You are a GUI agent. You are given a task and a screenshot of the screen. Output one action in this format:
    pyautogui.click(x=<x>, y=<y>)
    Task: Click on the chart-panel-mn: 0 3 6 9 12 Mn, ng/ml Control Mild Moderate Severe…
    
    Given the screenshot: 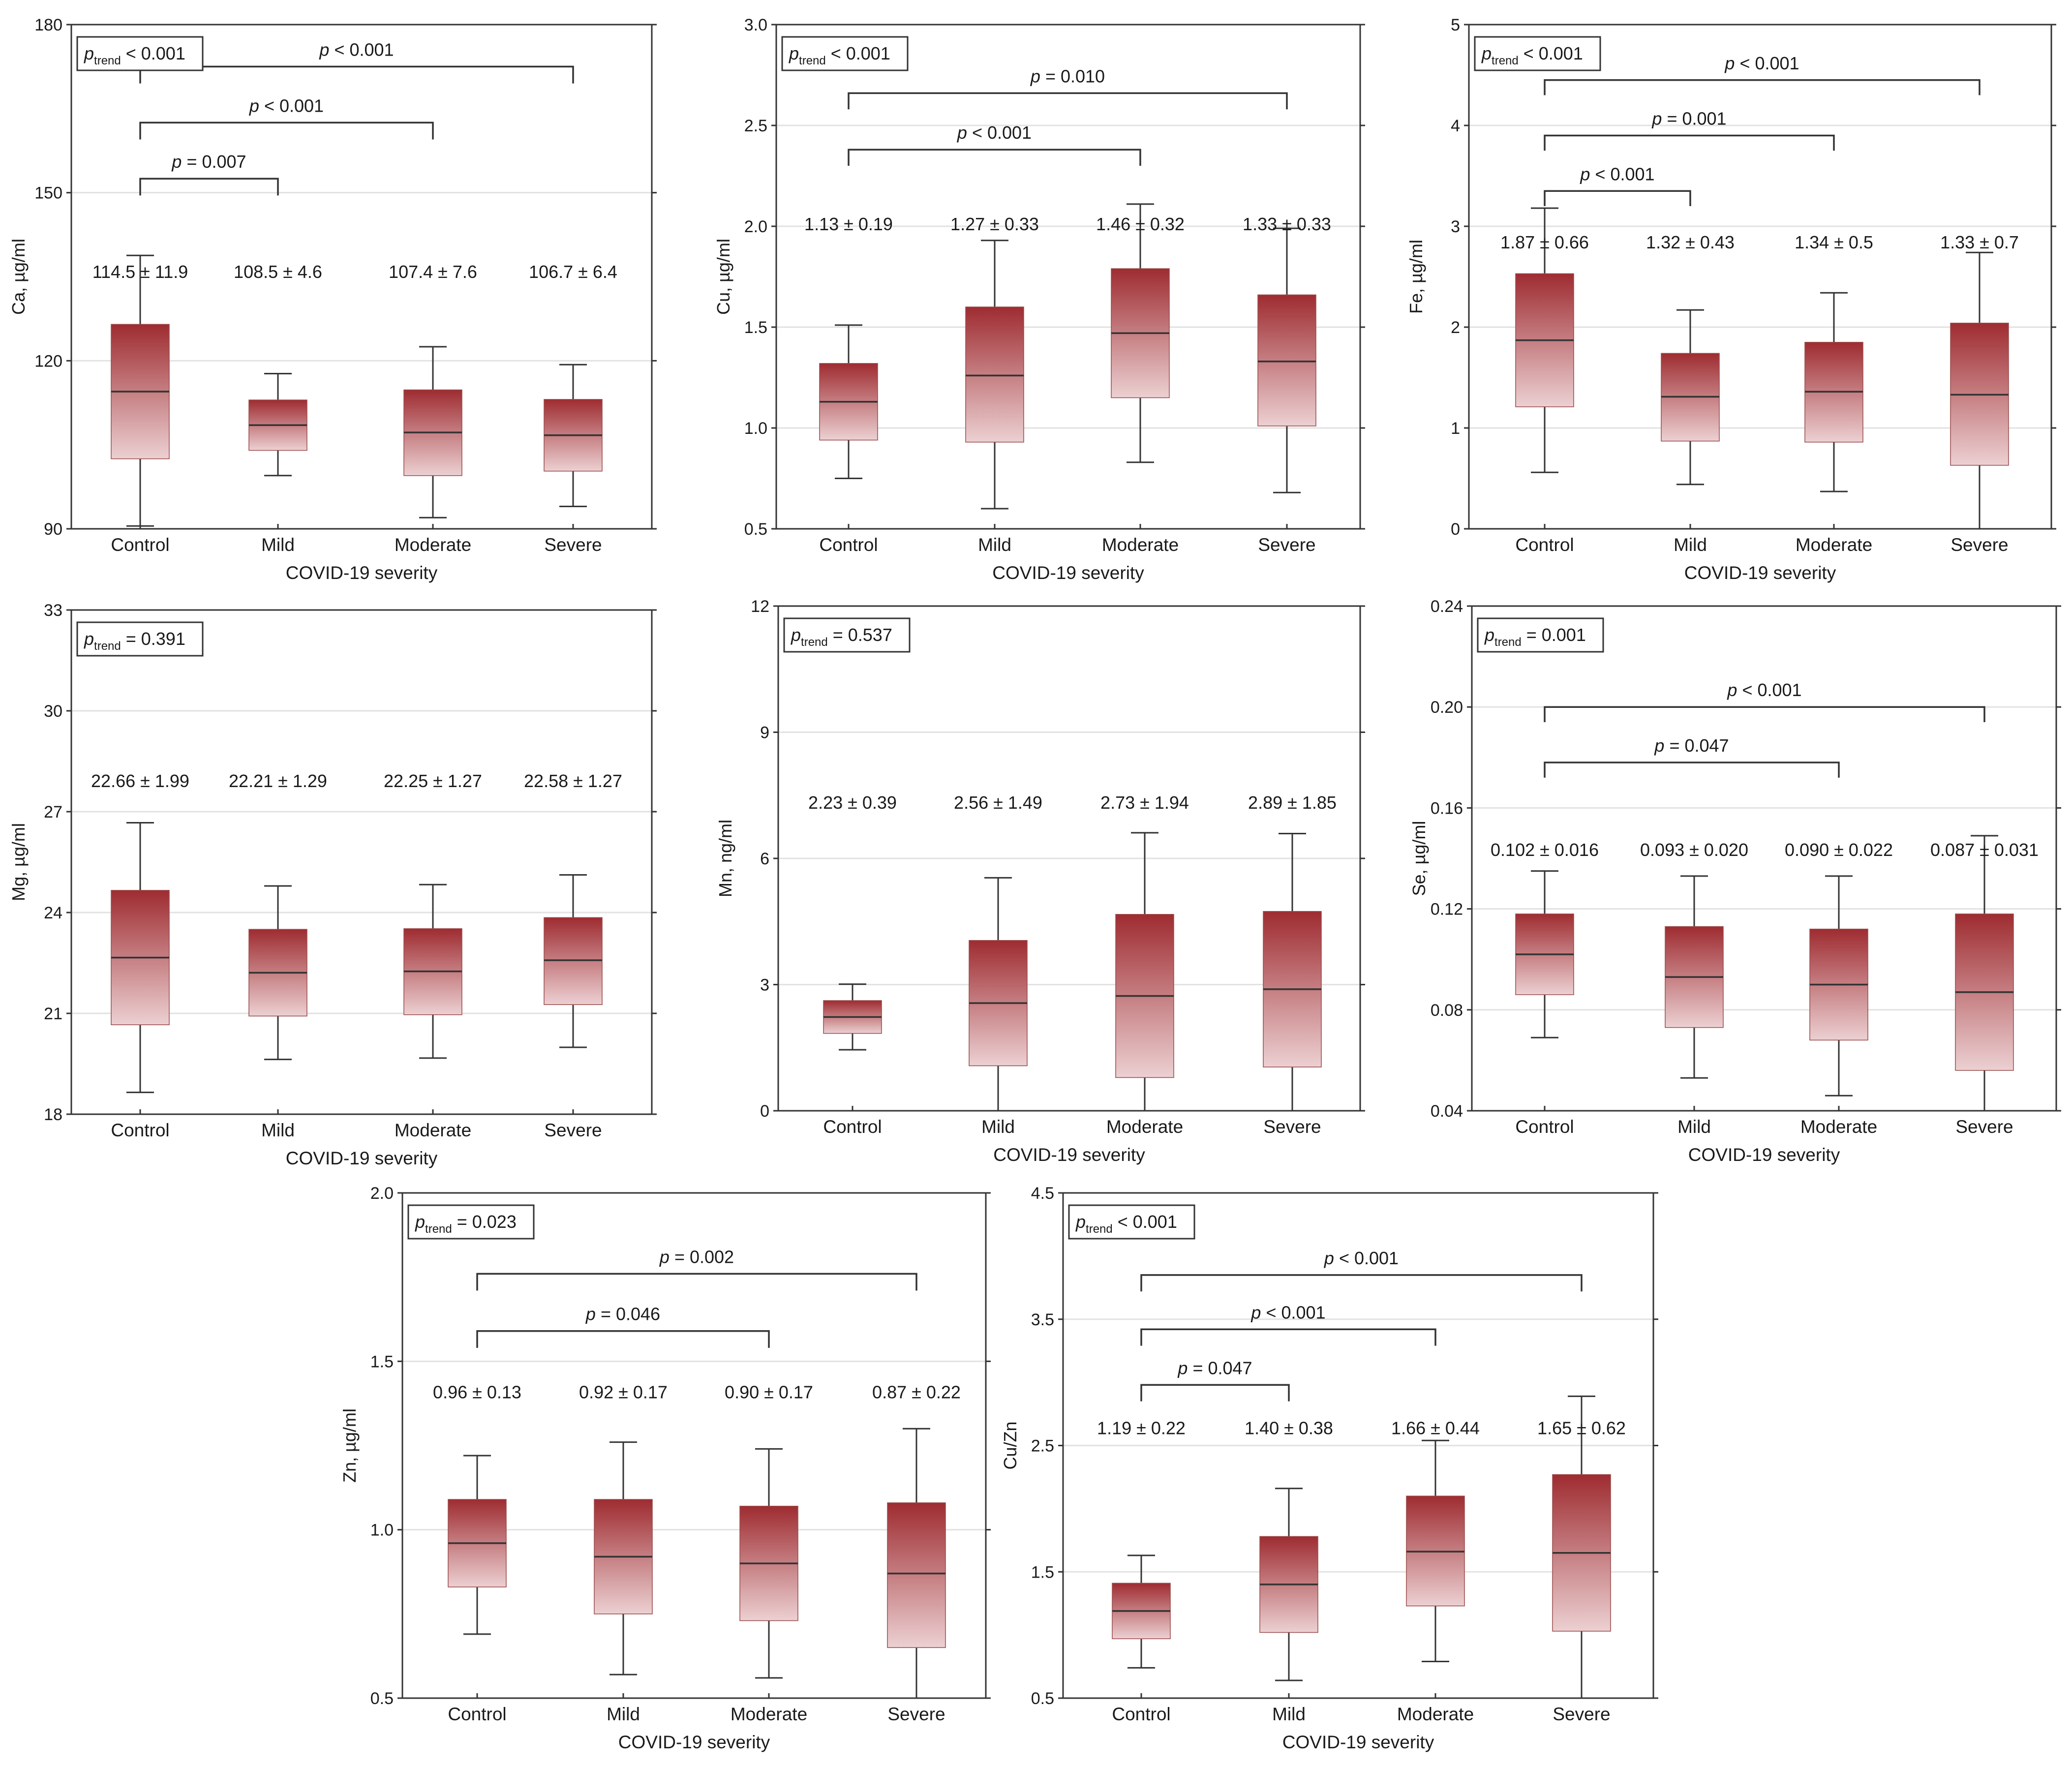 What is the action you would take?
    pyautogui.click(x=1040, y=881)
    